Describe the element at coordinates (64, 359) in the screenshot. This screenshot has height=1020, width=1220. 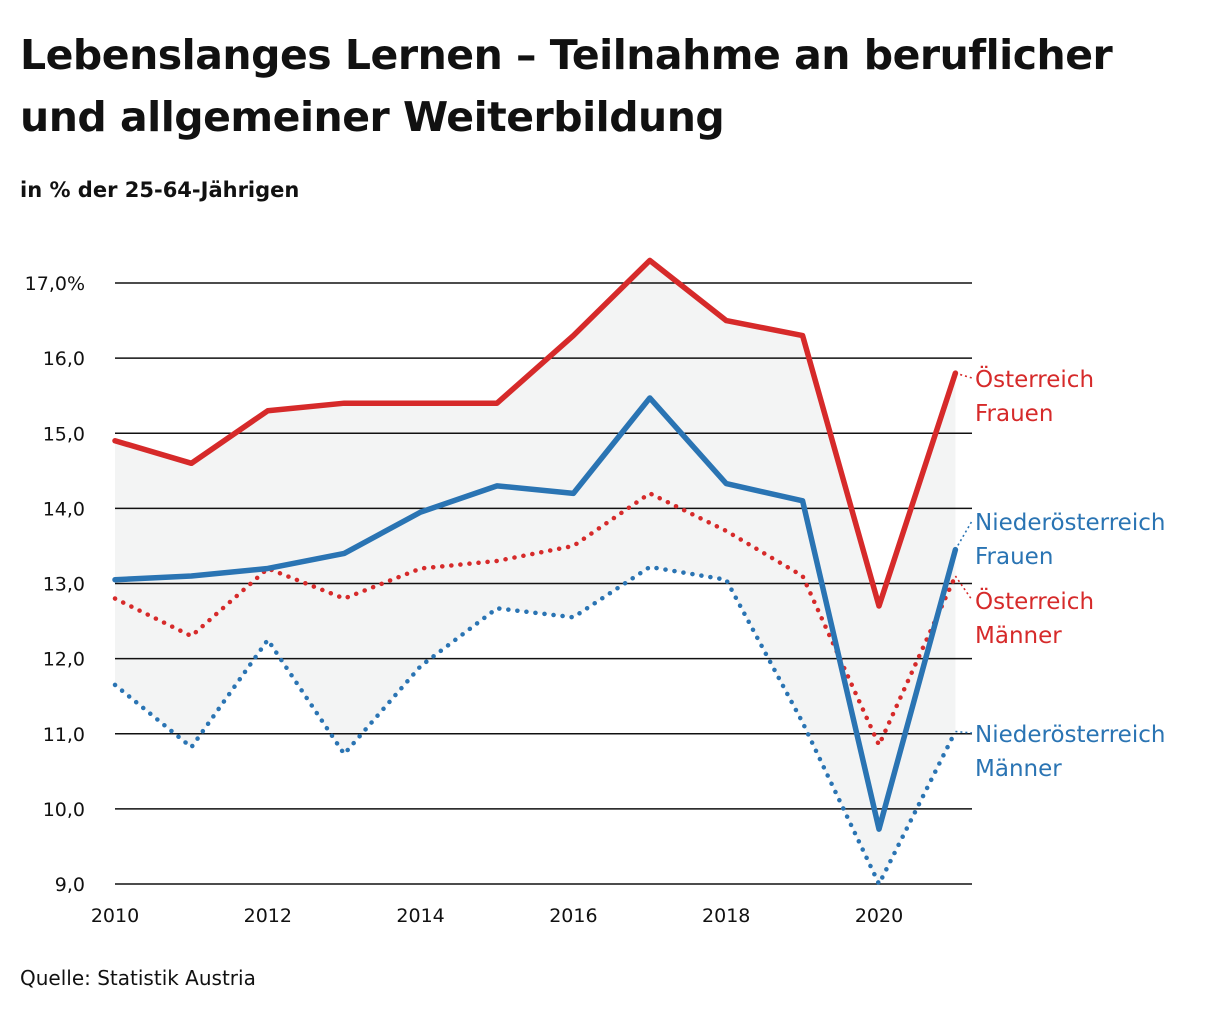
I see `y-tick-label: 16,0` at that location.